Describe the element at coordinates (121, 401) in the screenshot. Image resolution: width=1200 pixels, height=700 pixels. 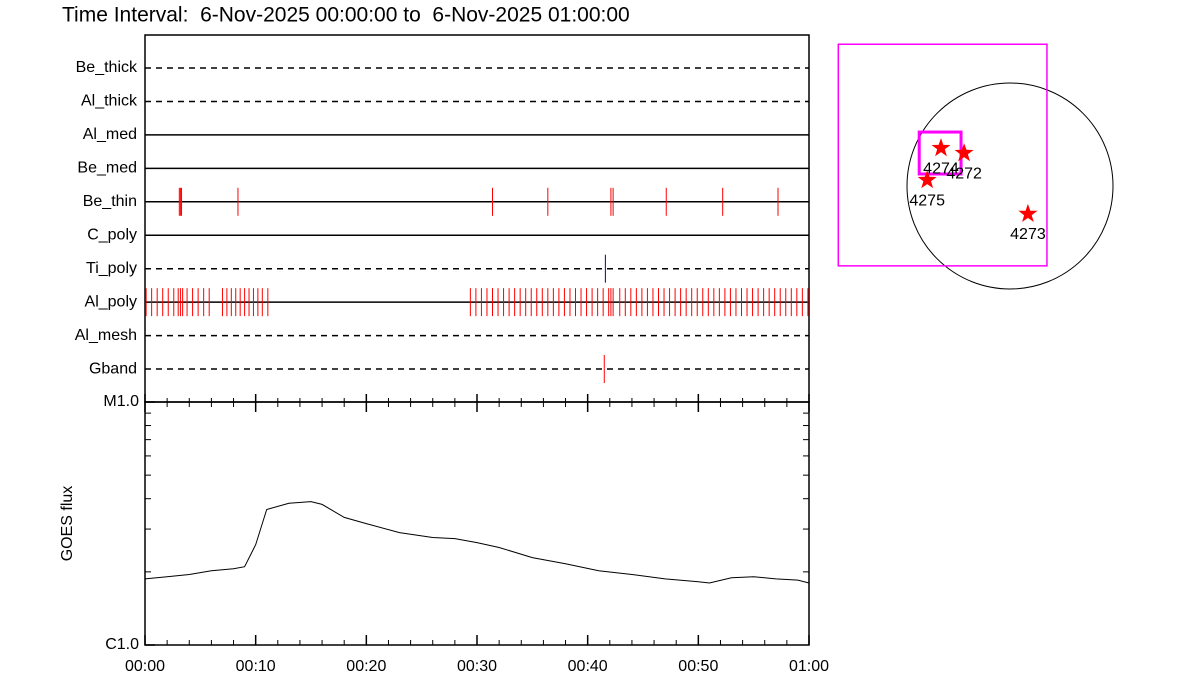
I see `y-tick-label: M1.0` at that location.